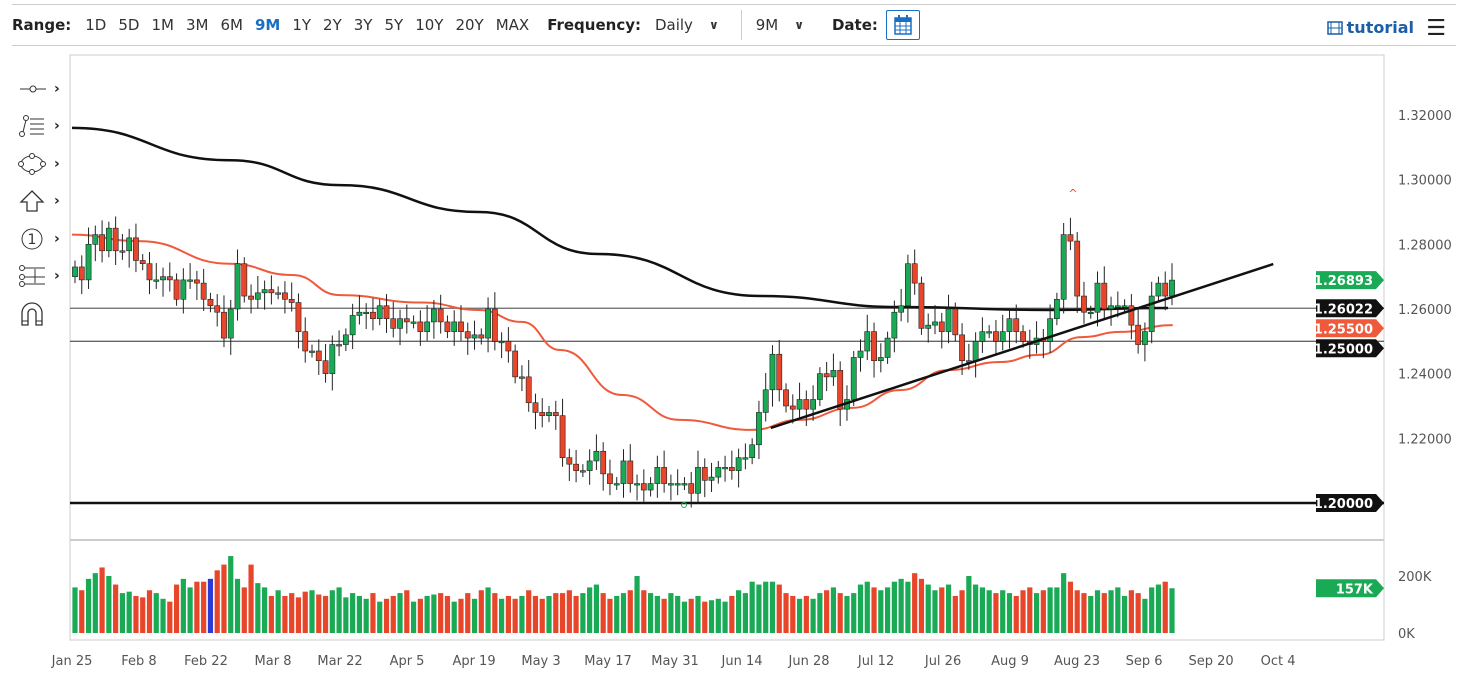 The width and height of the screenshot is (1464, 675). I want to click on shape-tool-button: ›, so click(42, 164).